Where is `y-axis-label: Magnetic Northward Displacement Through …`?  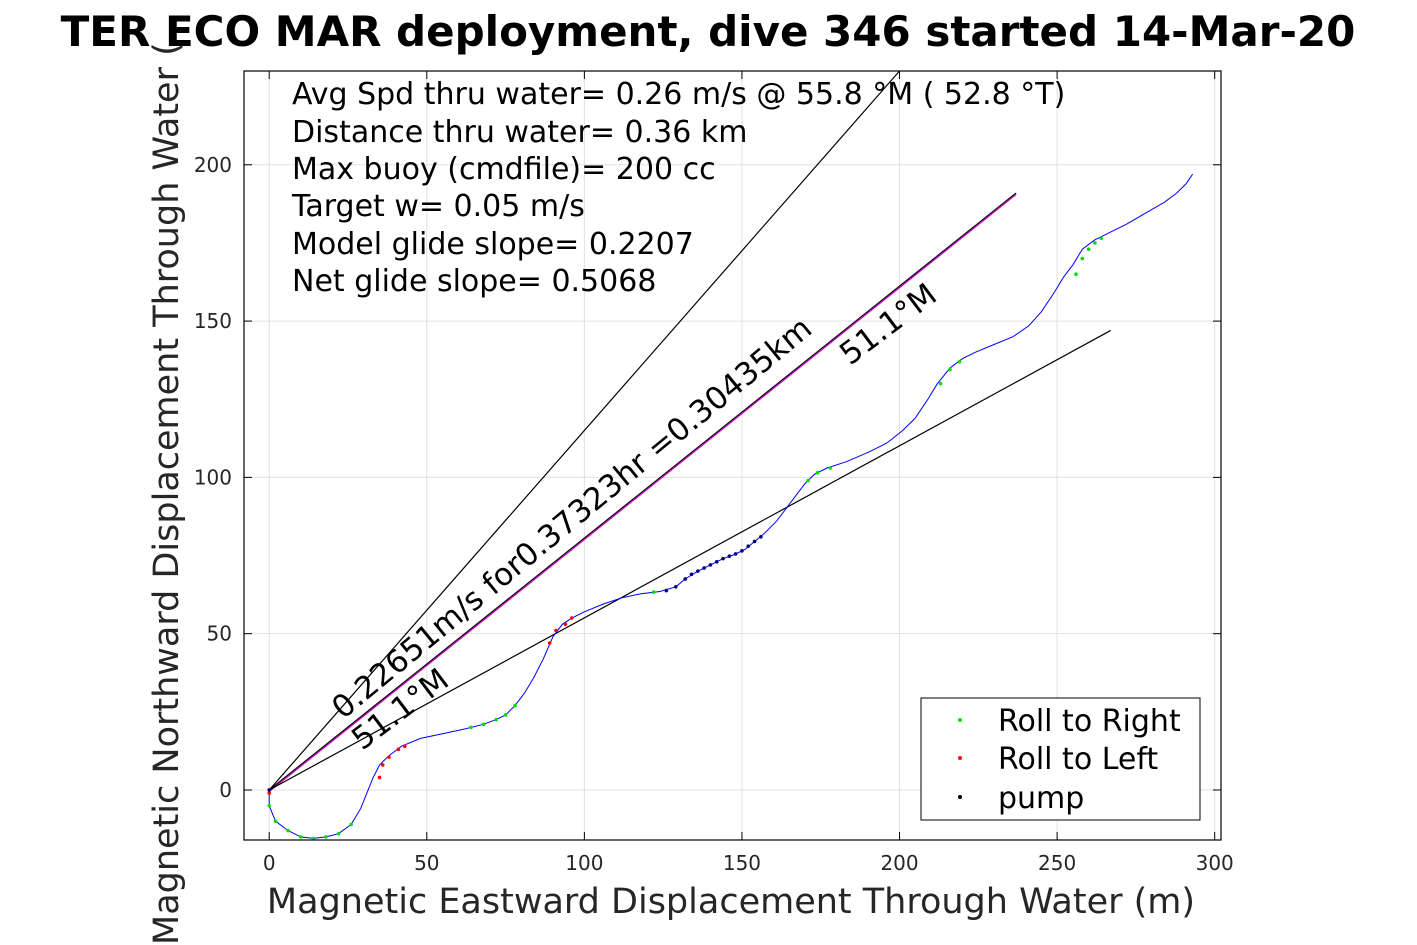
y-axis-label: Magnetic Northward Displacement Through … is located at coordinates (167, 493).